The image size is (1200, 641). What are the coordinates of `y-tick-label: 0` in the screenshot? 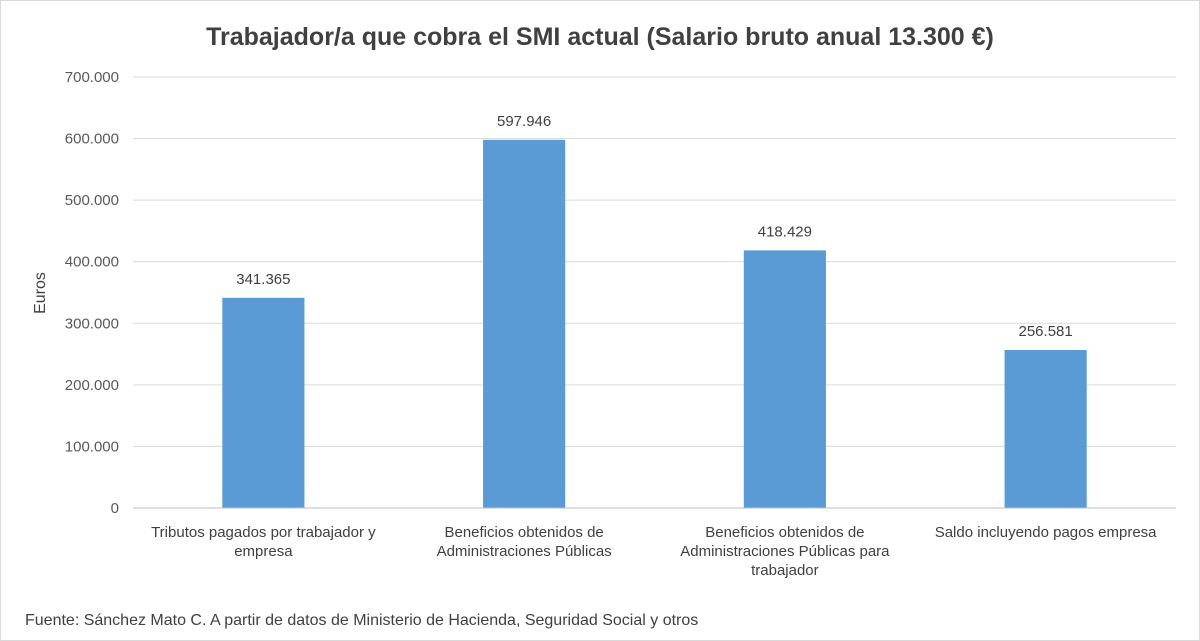 It's located at (115, 508).